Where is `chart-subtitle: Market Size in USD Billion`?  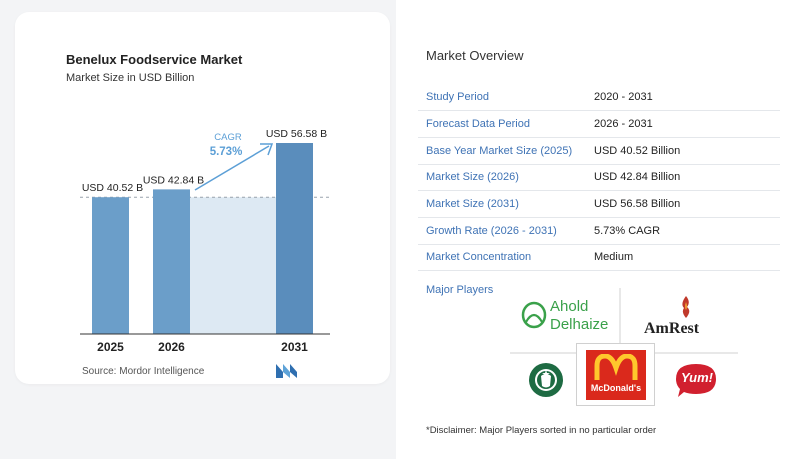
chart-subtitle: Market Size in USD Billion is located at coordinates (130, 78).